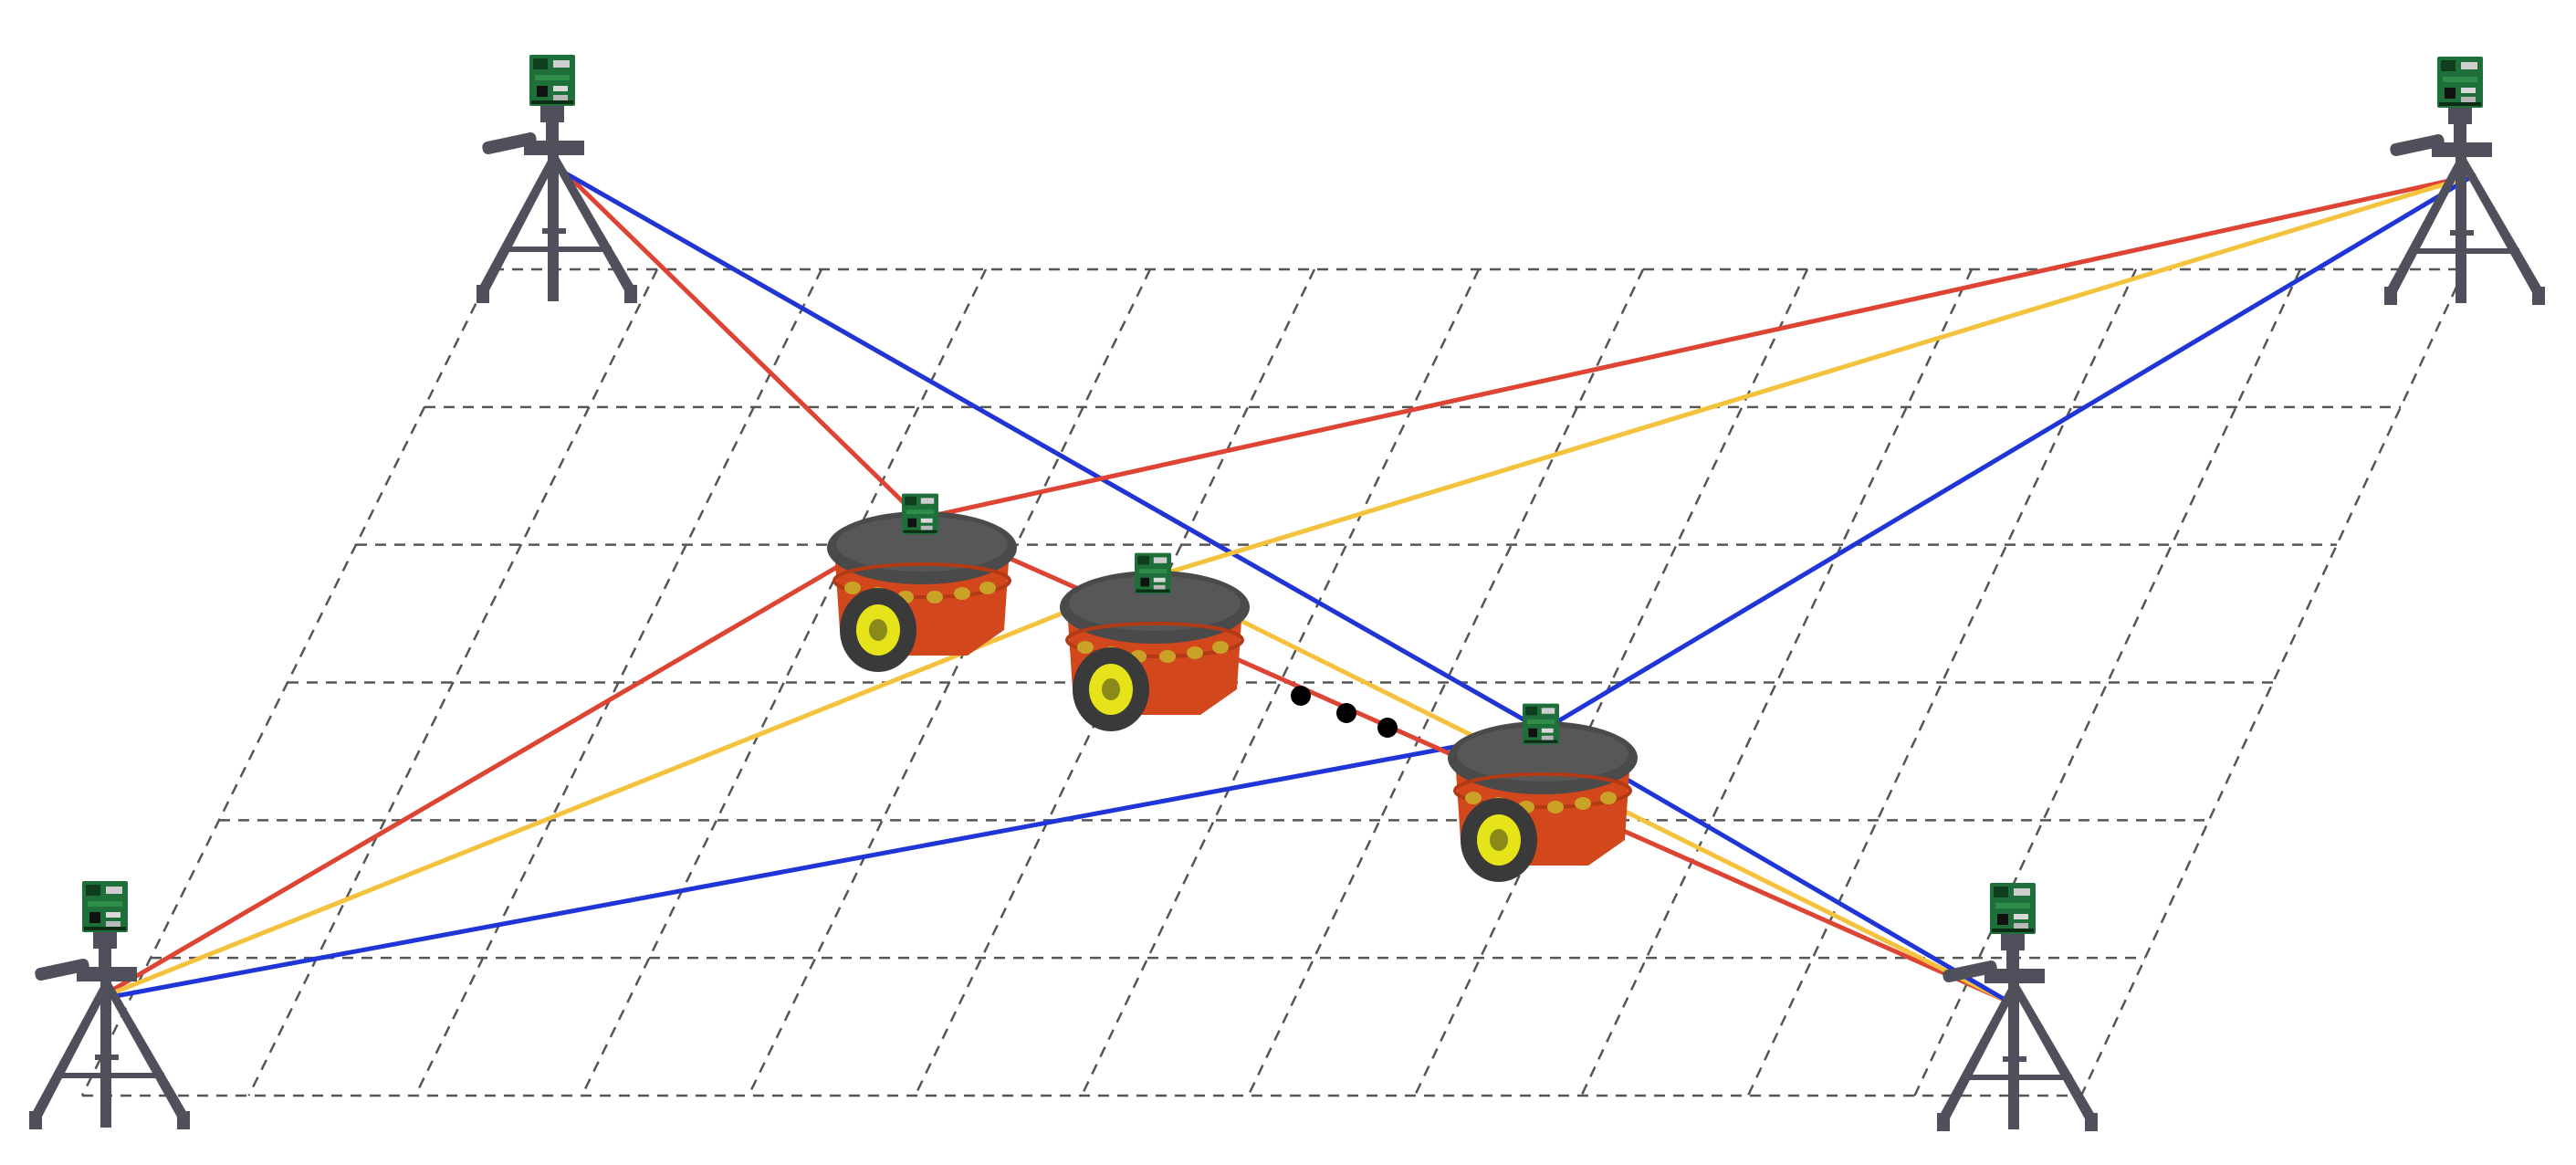 This screenshot has height=1165, width=2576. Describe the element at coordinates (557, 179) in the screenshot. I see `anchor-top-left` at that location.